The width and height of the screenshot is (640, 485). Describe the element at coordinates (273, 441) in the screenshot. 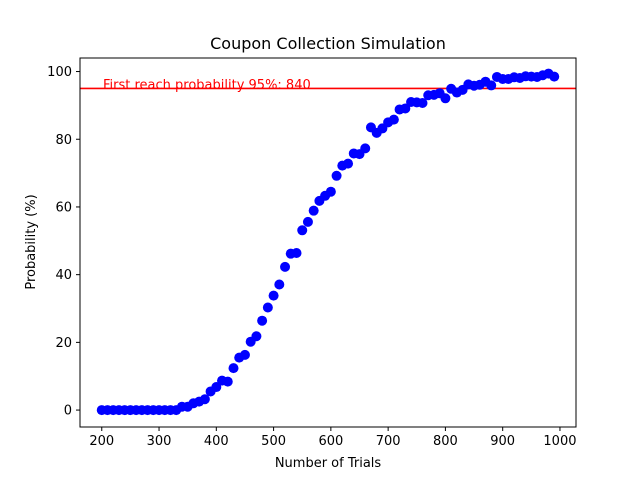

I see `x-tick-label: 500` at that location.